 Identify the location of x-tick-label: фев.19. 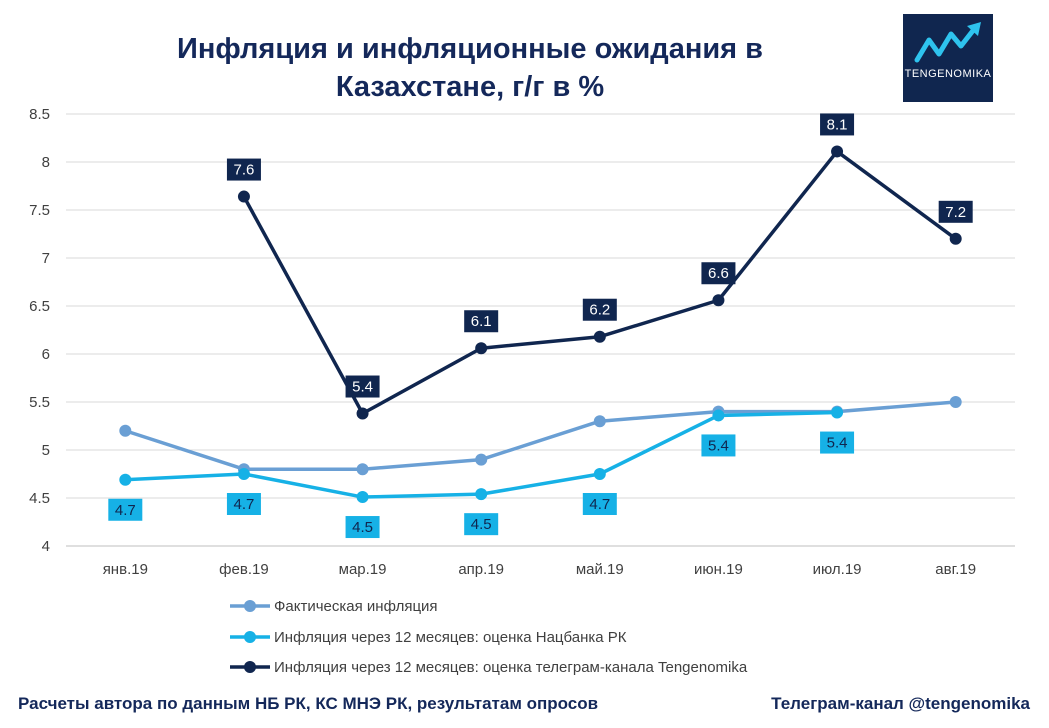
(244, 569).